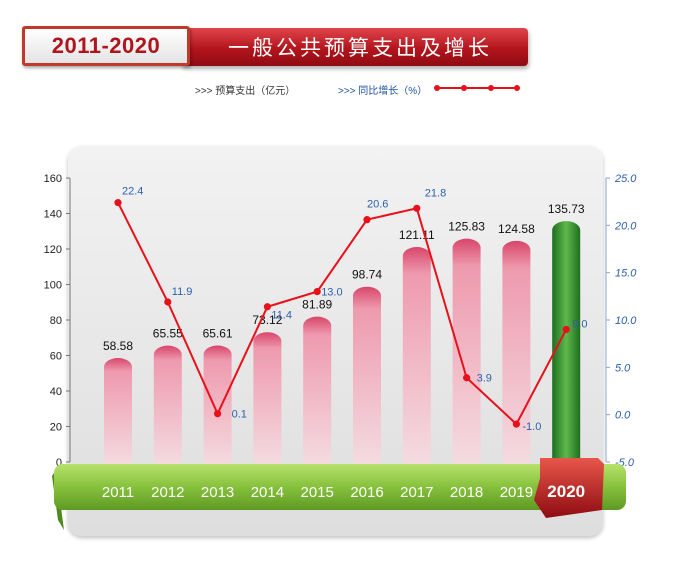 Image resolution: width=673 pixels, height=564 pixels. What do you see at coordinates (118, 346) in the screenshot?
I see `bar-value-label: 58.58` at bounding box center [118, 346].